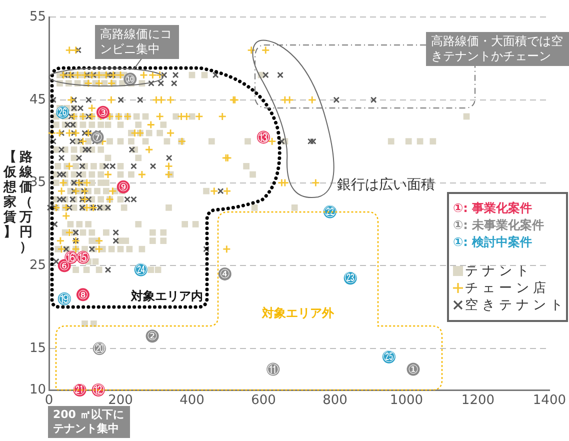 The width and height of the screenshot is (569, 441). What do you see at coordinates (98, 390) in the screenshot?
I see `data-label: ⑫` at bounding box center [98, 390].